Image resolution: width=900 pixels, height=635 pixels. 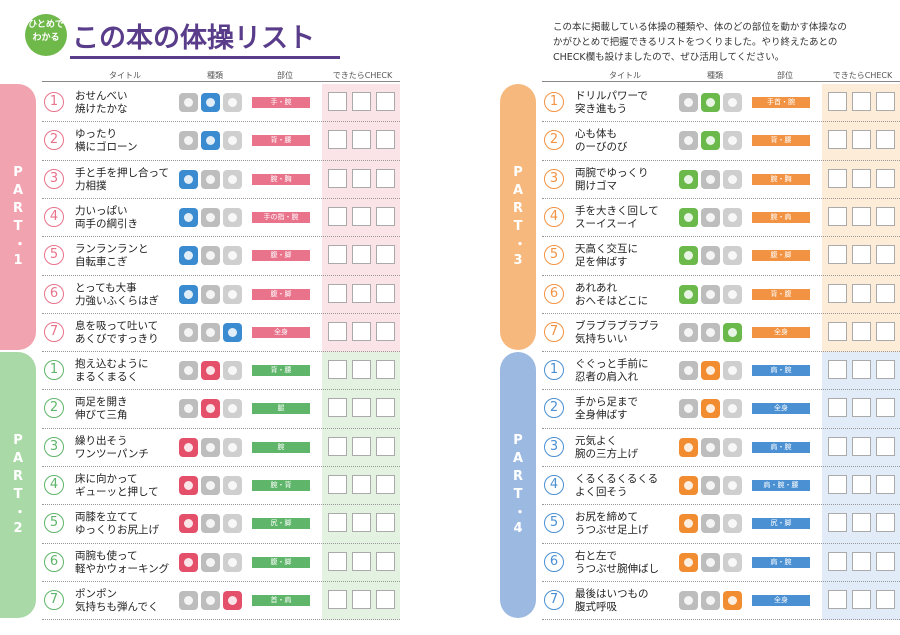 What do you see at coordinates (101, 96) in the screenshot?
I see `title-line: おせんべい` at bounding box center [101, 96].